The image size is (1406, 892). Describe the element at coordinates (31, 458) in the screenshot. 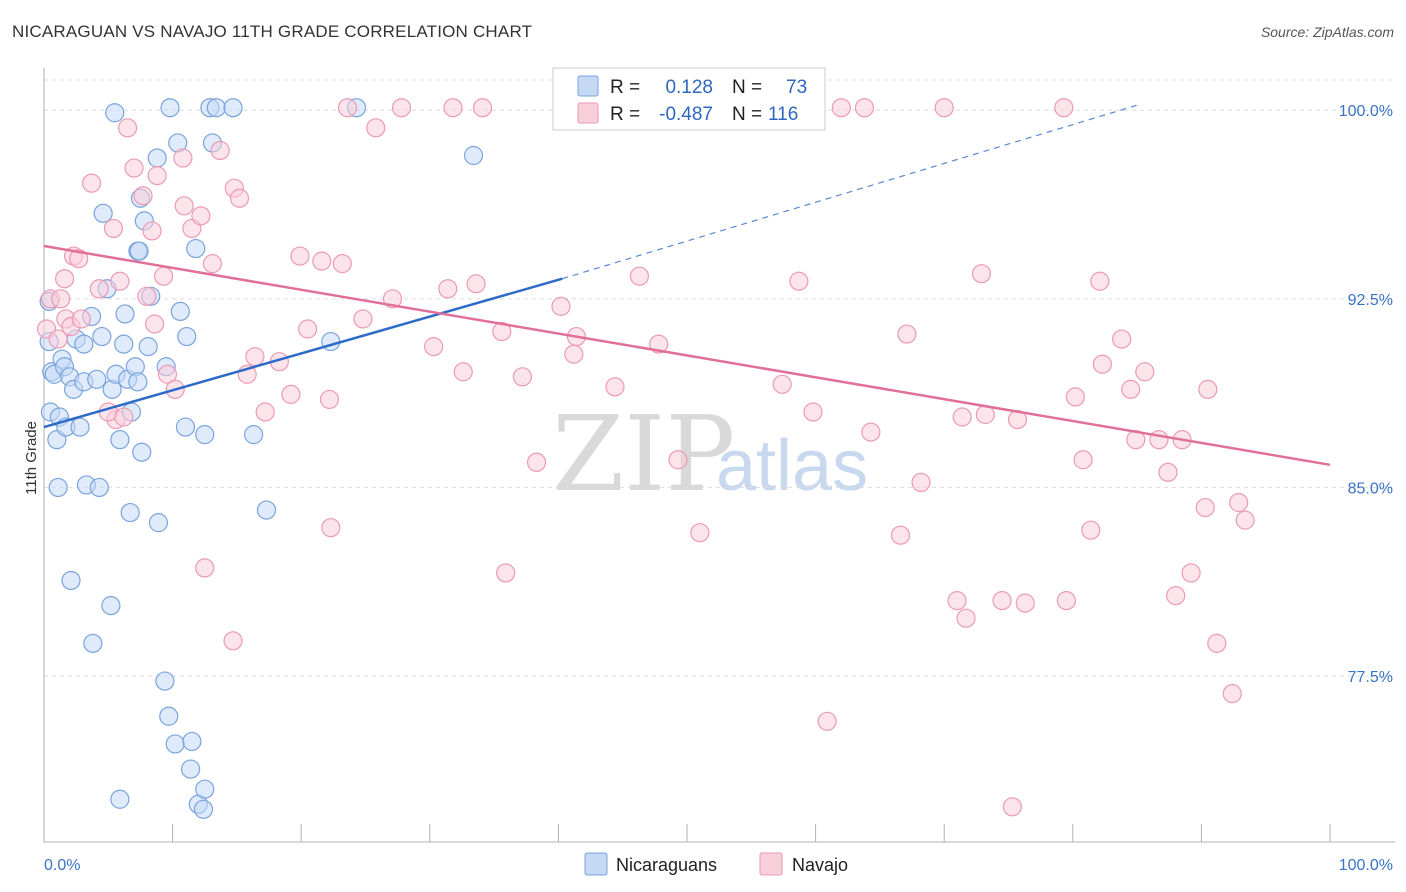

I see `y-axis-label: 11th Grade` at that location.